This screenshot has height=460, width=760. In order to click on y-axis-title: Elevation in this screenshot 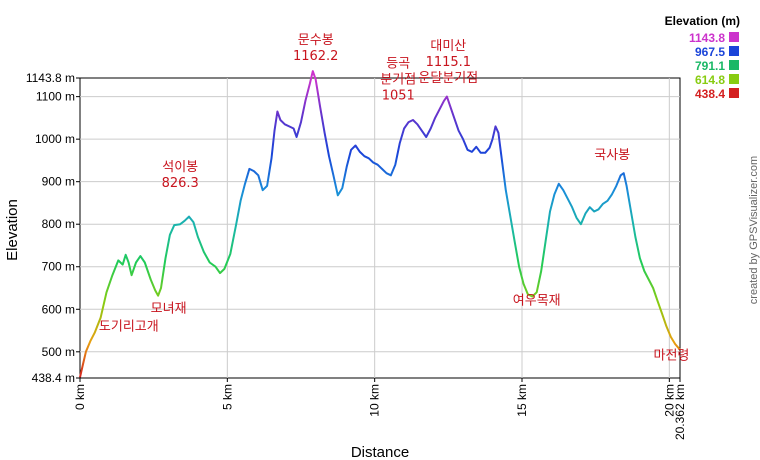, I will do `click(12, 230)`.